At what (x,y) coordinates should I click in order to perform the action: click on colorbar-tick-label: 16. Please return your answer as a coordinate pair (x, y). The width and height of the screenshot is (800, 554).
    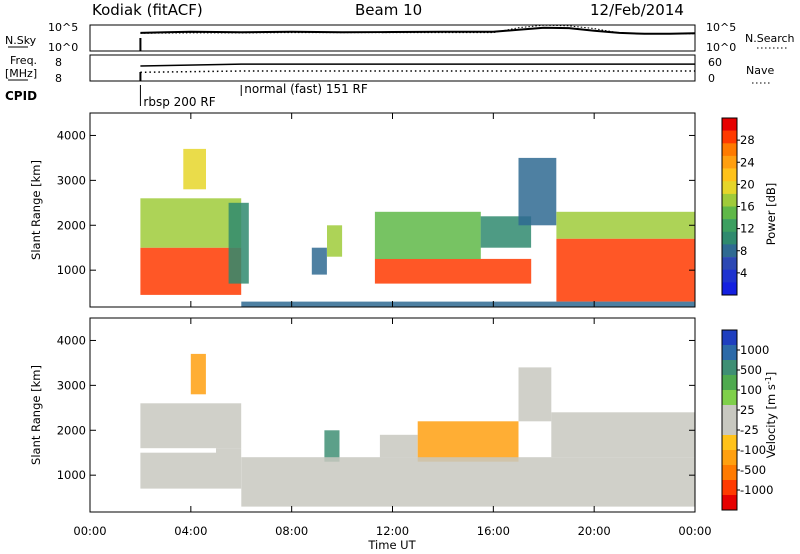
    Looking at the image, I should click on (747, 207).